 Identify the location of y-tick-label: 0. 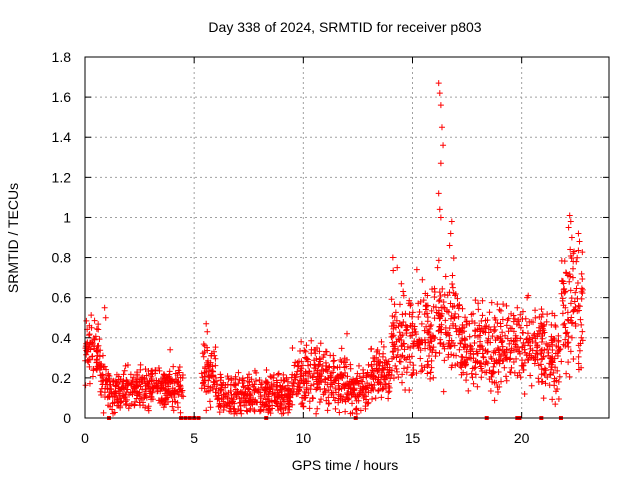
(67, 418).